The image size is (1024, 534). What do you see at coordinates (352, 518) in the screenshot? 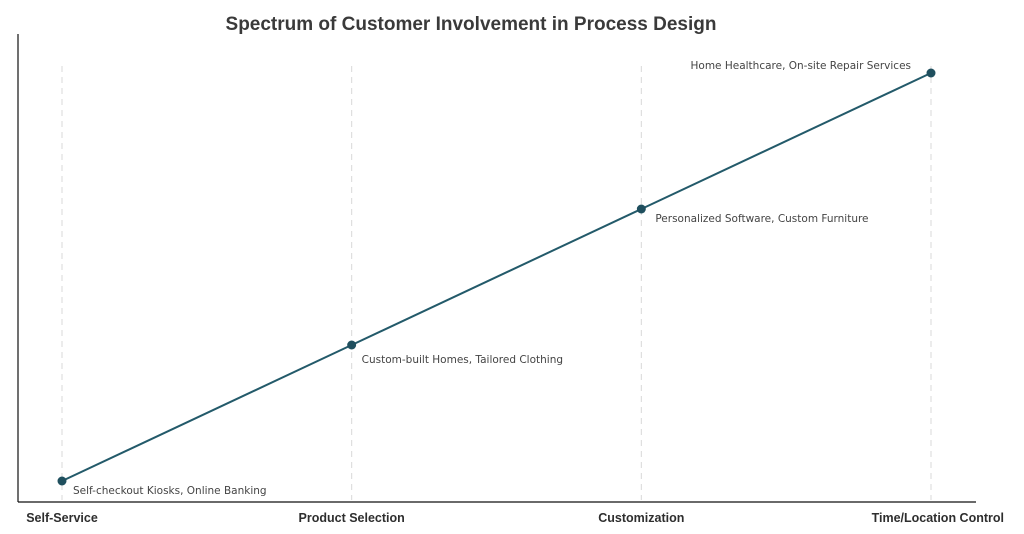
I see `x-tick-label: Product Selection` at bounding box center [352, 518].